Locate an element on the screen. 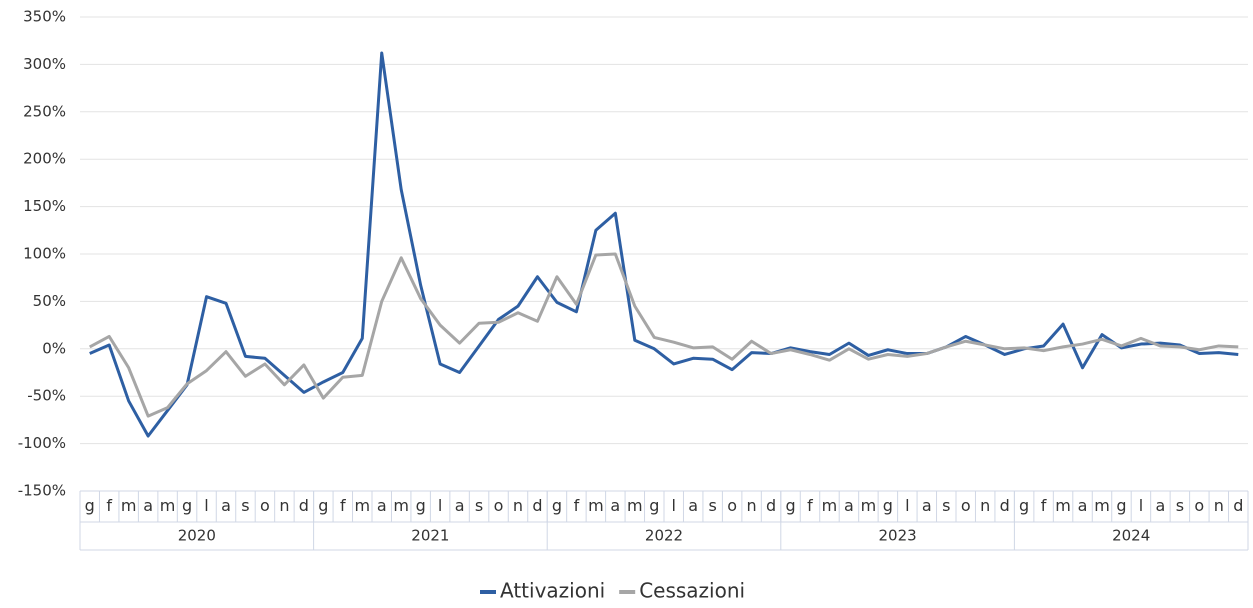  y-tick-label: 200% is located at coordinates (44, 159).